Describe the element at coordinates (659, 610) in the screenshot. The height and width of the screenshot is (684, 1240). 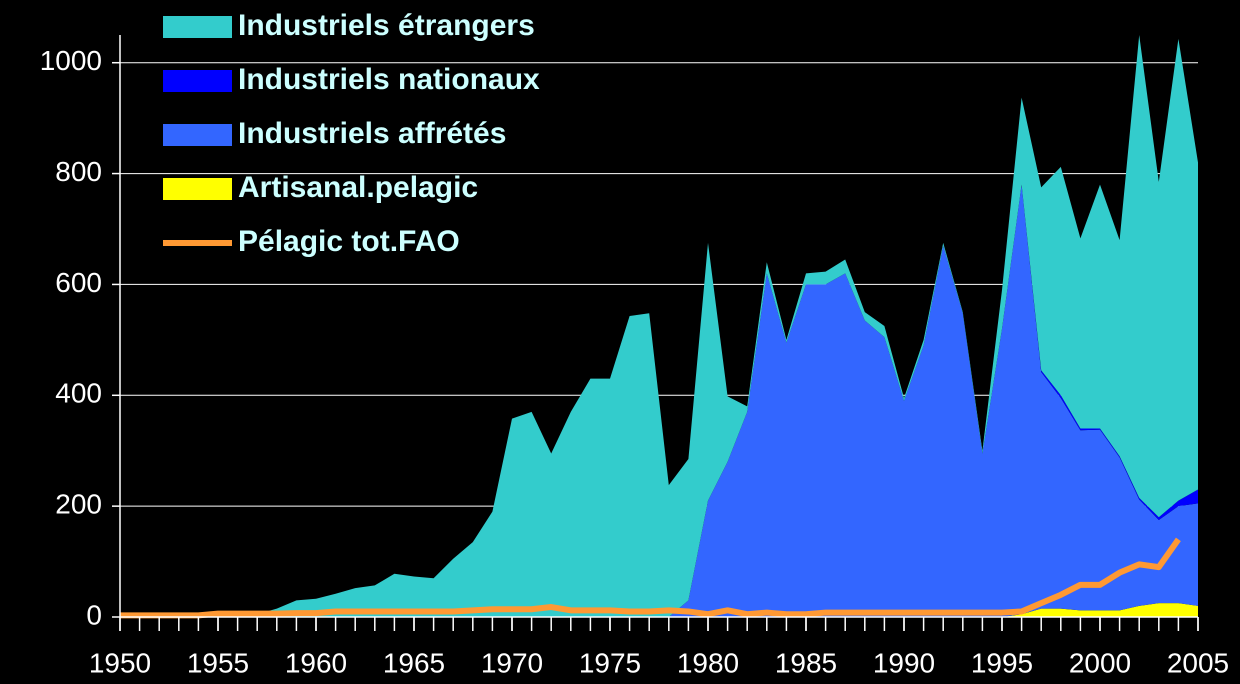
I see `area` at that location.